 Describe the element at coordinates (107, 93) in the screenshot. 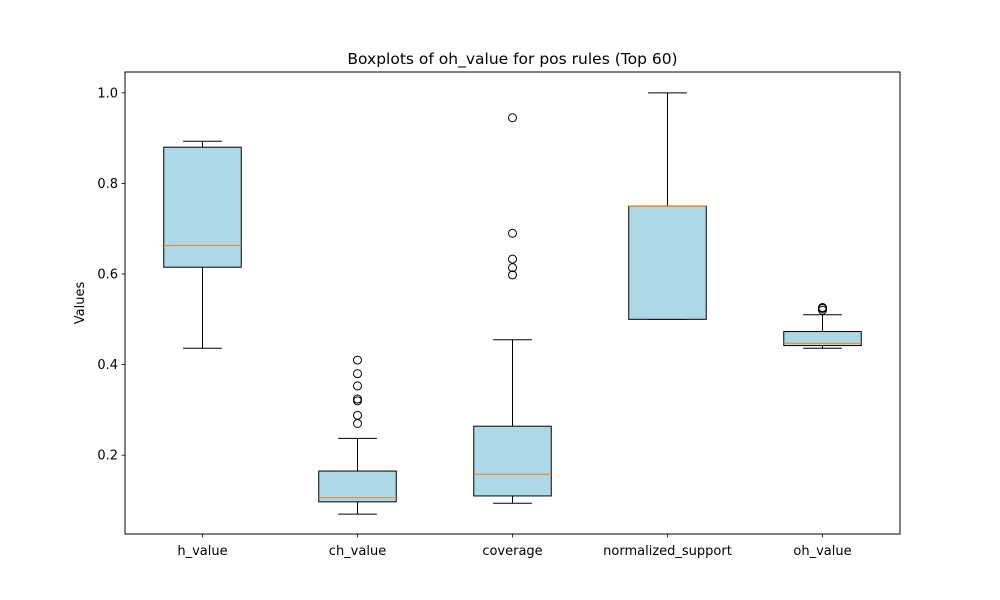

I see `y-tick-label: 1.0` at that location.